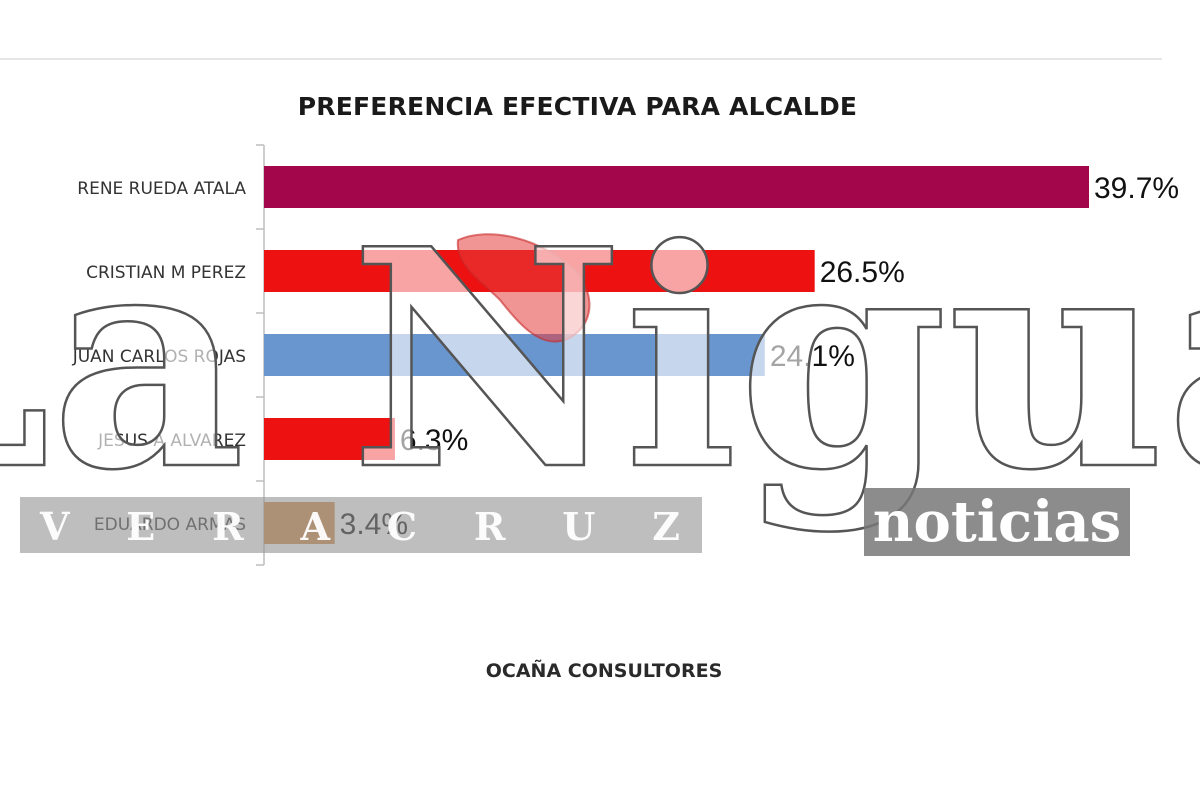 This screenshot has width=1200, height=791. Describe the element at coordinates (577, 106) in the screenshot. I see `chart-title: PREFERENCIA EFECTIVA PARA ALCALDE` at that location.